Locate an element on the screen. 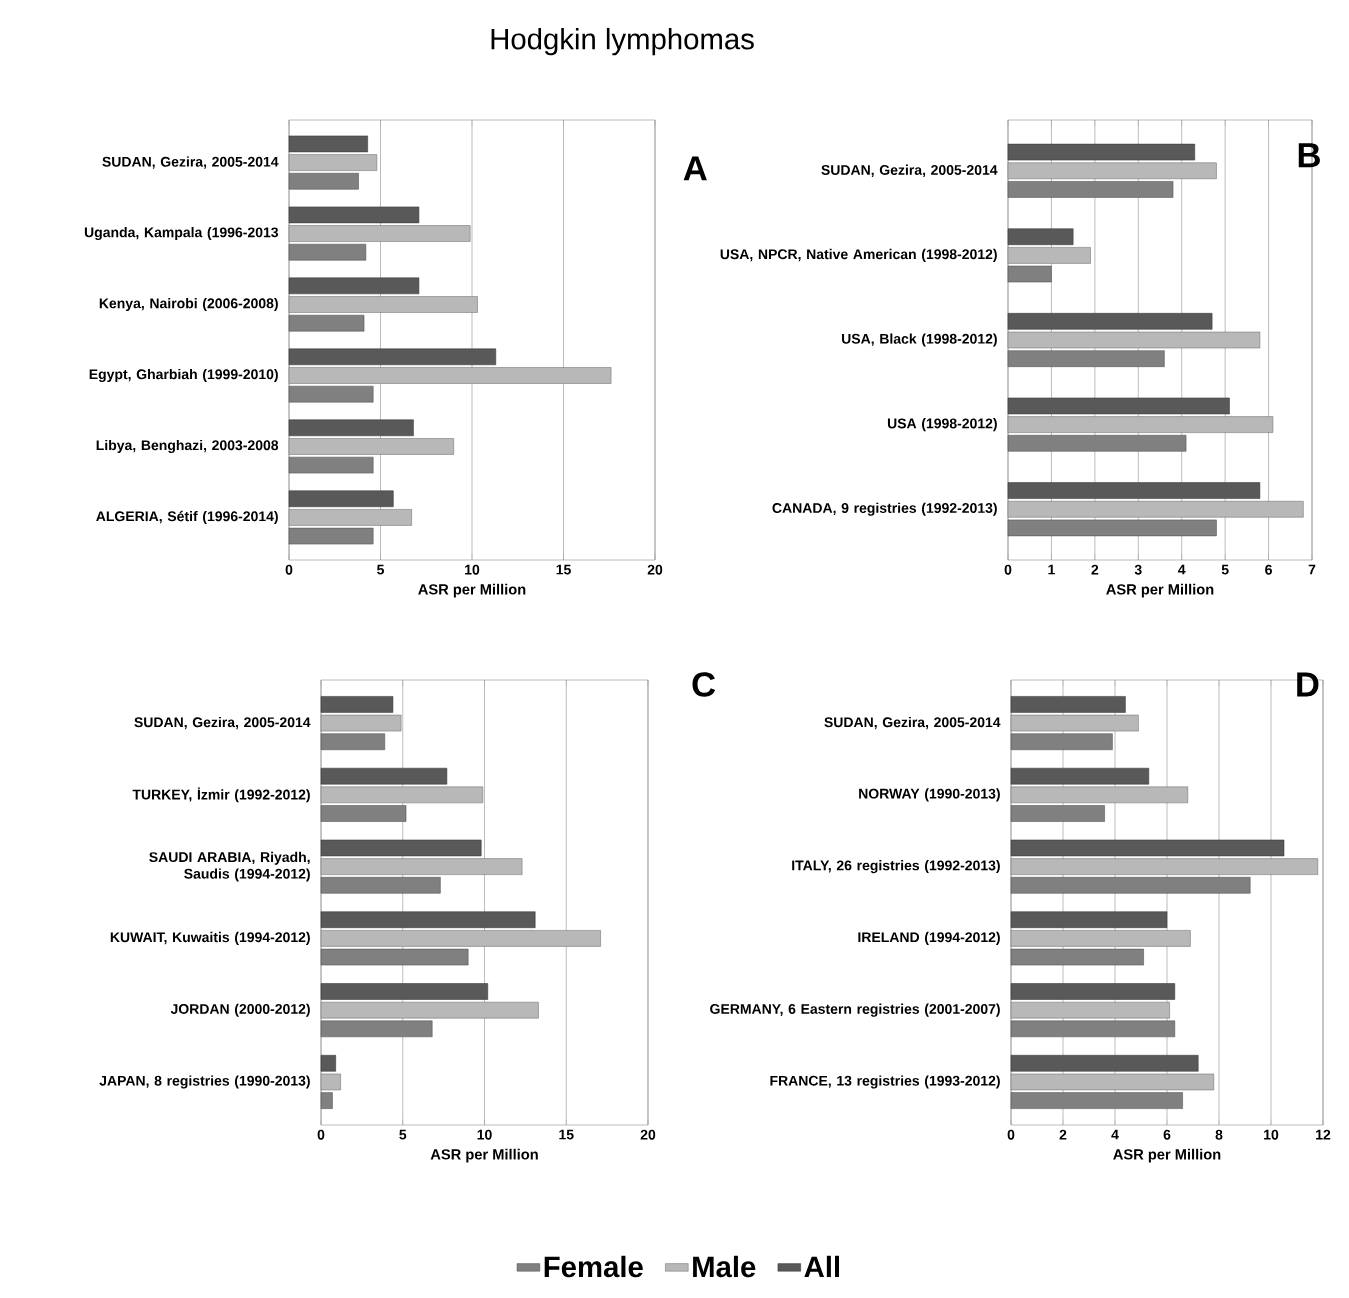 The height and width of the screenshot is (1298, 1349). y-tick-label: GERMANY, 6 Eastern registries (2001-2007) is located at coordinates (855, 1010).